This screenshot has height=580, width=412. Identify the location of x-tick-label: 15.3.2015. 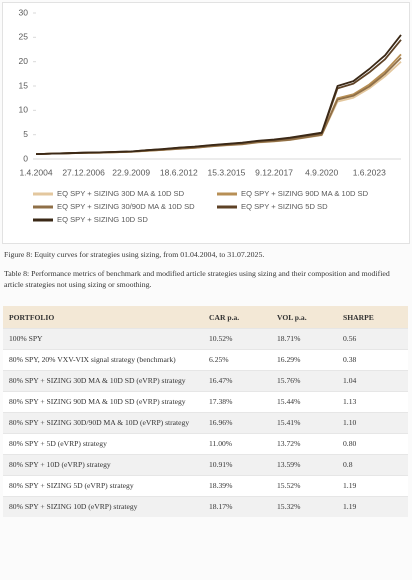
(227, 172).